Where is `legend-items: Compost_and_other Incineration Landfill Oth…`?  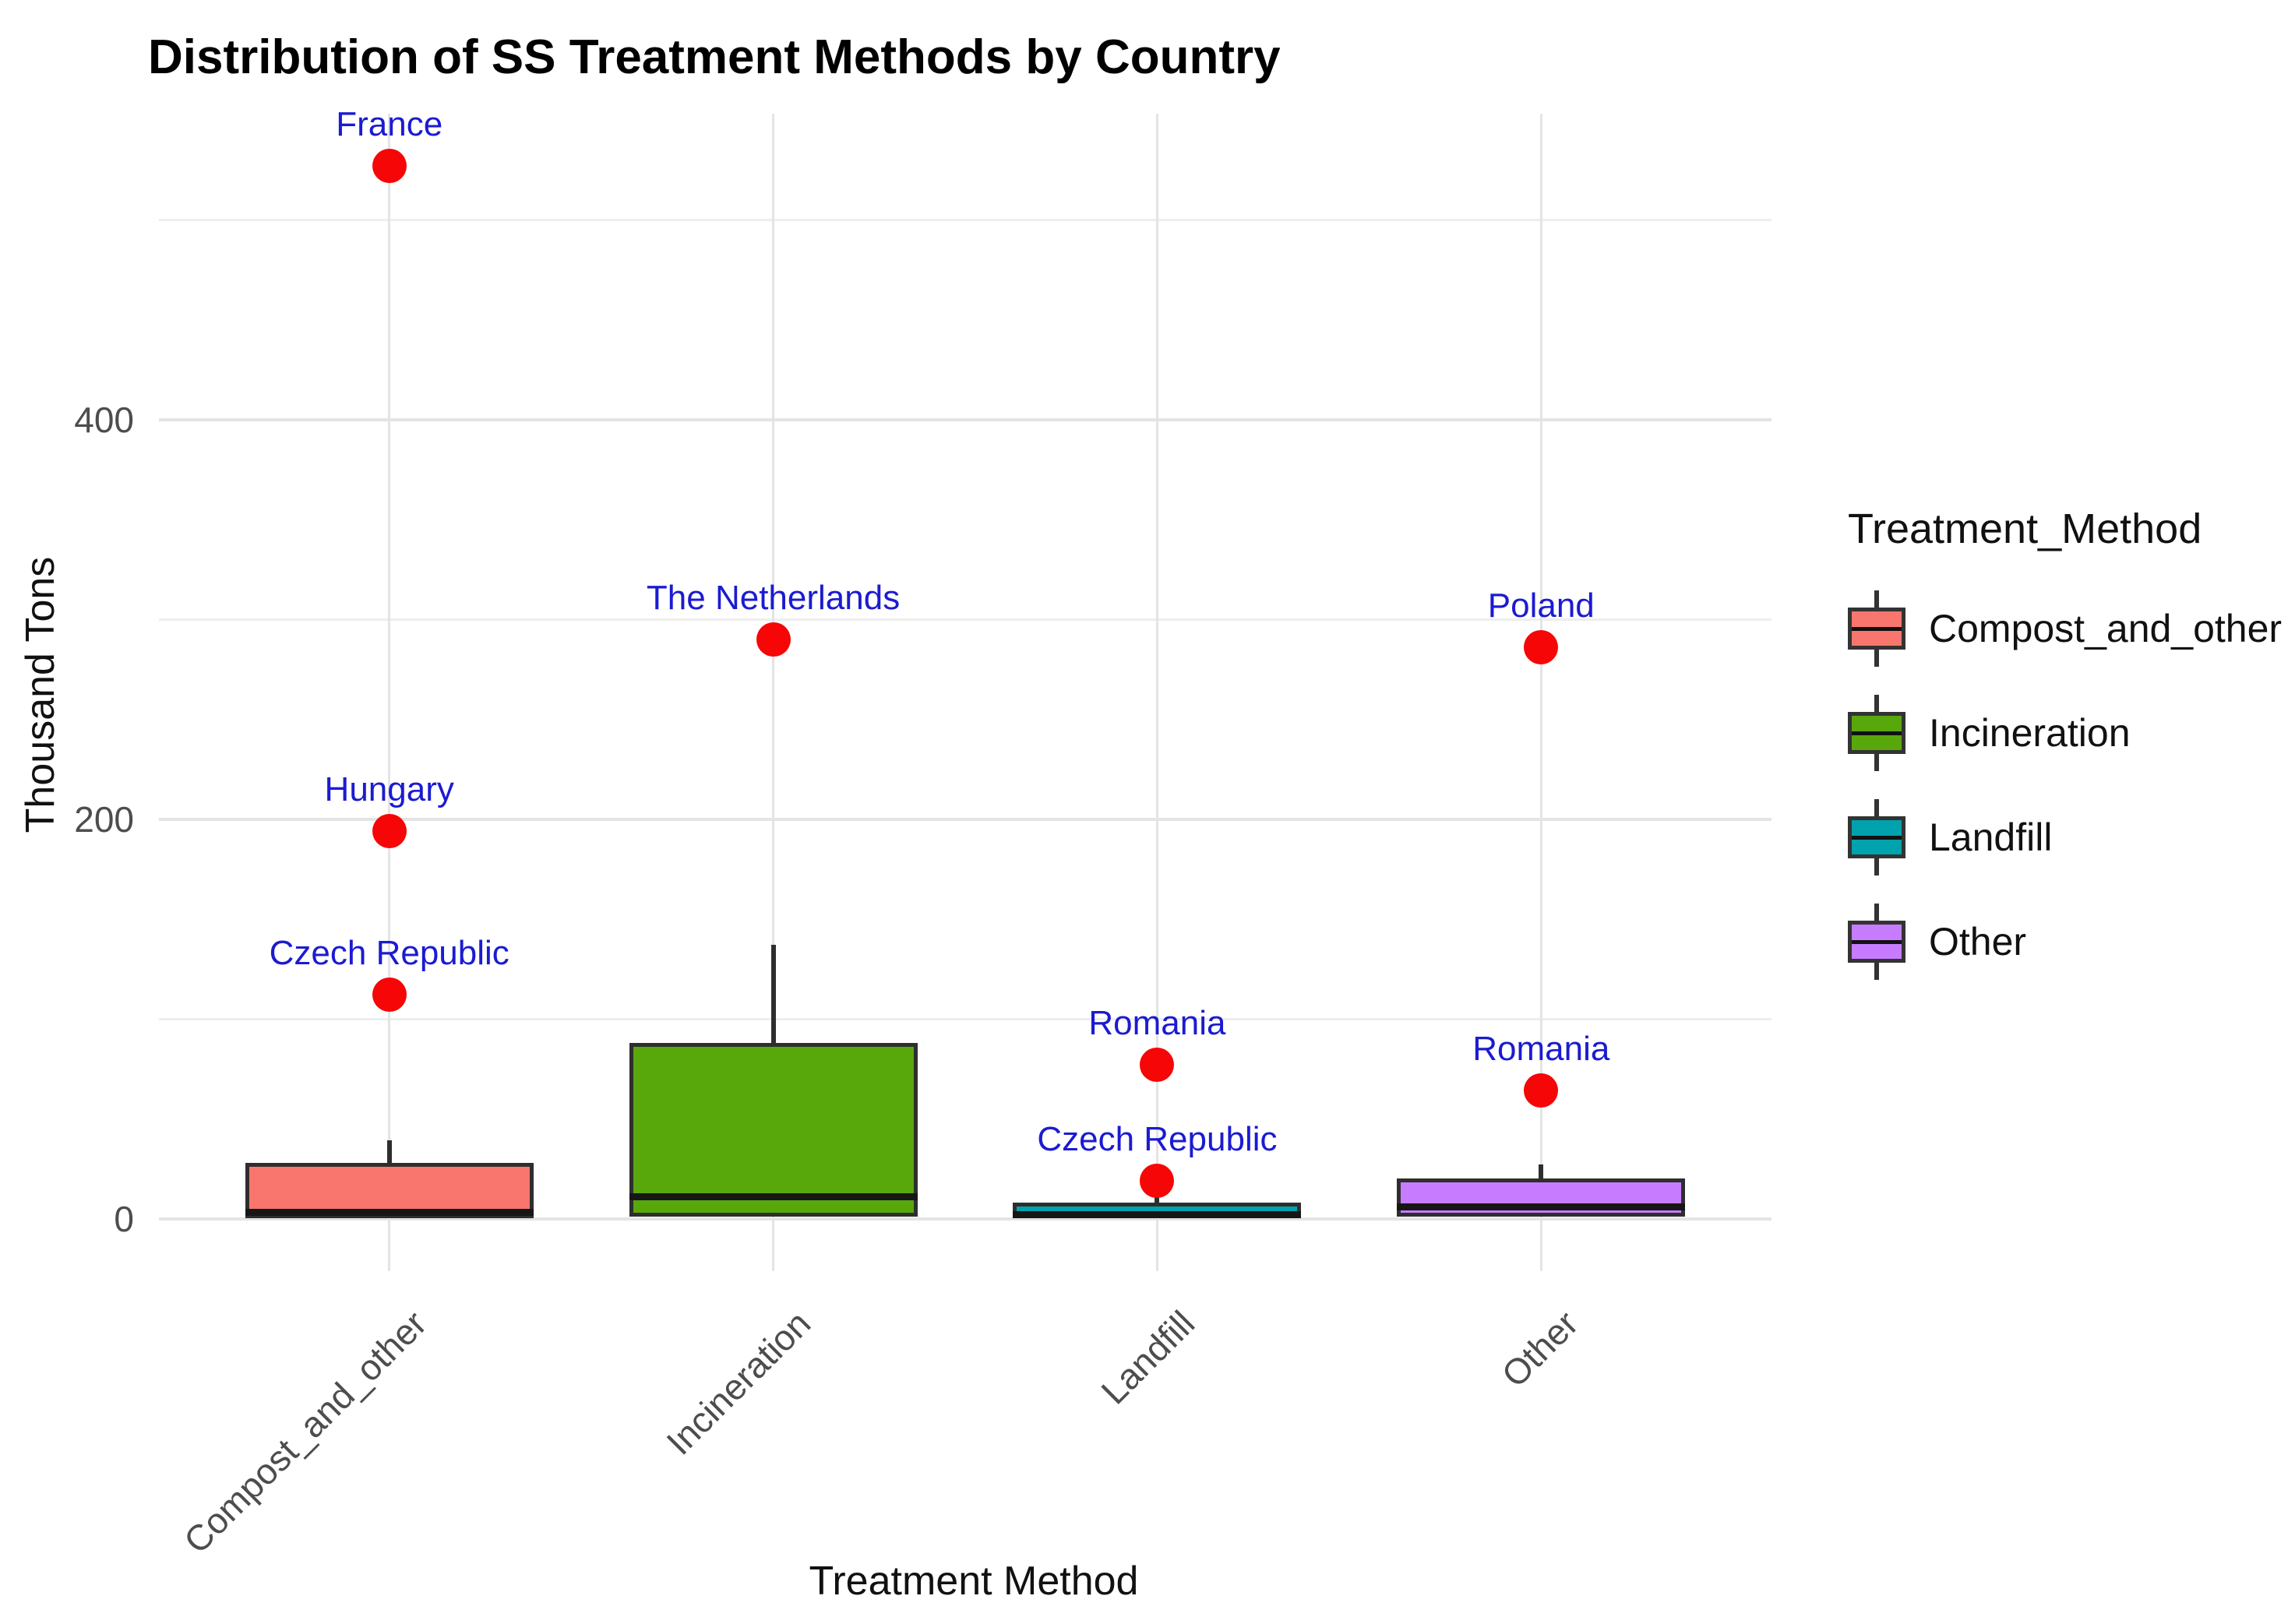 legend-items: Compost_and_other Incineration Landfill Oth… is located at coordinates (2072, 785).